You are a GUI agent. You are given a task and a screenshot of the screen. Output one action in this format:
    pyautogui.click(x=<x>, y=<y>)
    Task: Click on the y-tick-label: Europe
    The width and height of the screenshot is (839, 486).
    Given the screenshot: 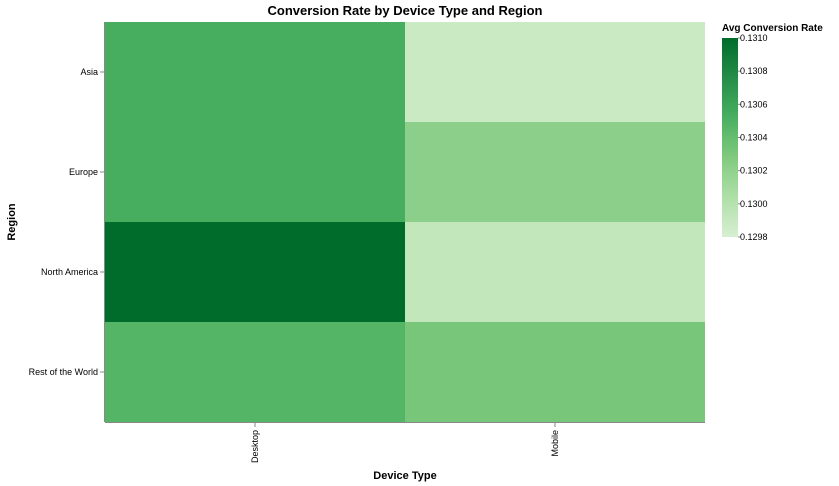 What is the action you would take?
    pyautogui.click(x=83, y=172)
    